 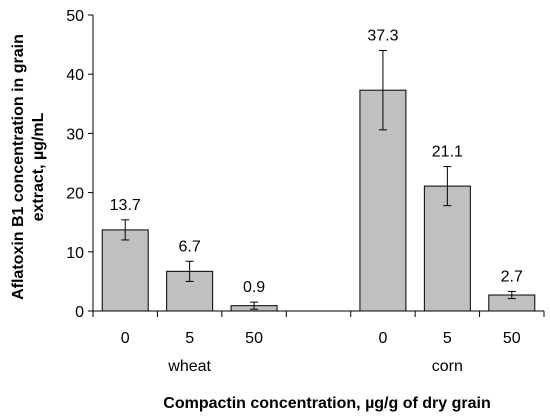 What do you see at coordinates (18, 167) in the screenshot?
I see `y-axis-title-line-1: Aflatoxin B1 concentration in grain` at bounding box center [18, 167].